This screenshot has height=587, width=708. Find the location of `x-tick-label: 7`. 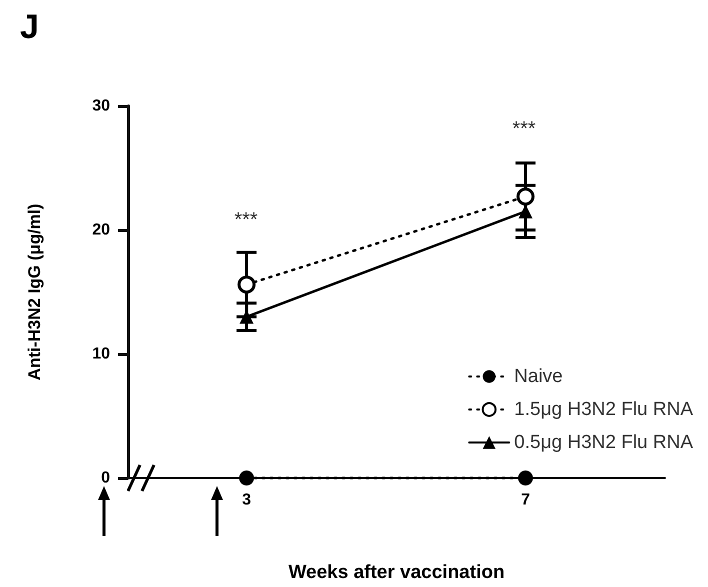

x-tick-label: 7 is located at coordinates (525, 500).